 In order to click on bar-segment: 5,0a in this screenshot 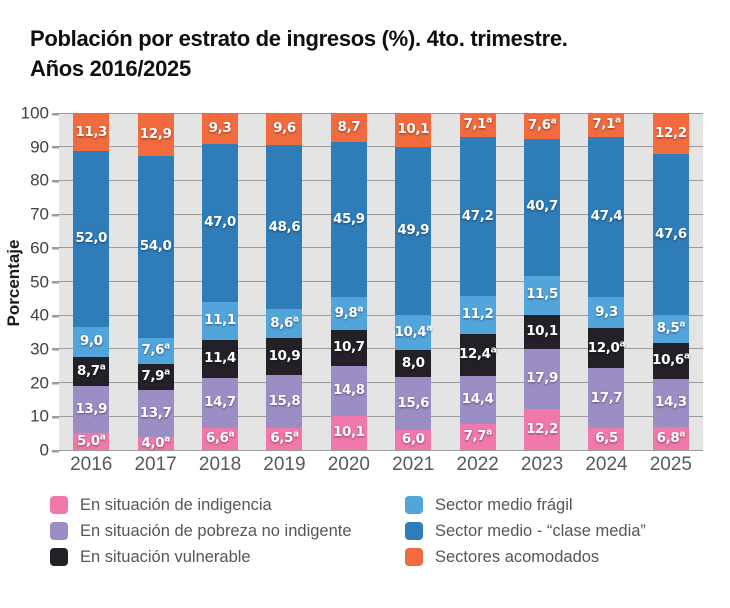, I will do `click(91, 441)`.